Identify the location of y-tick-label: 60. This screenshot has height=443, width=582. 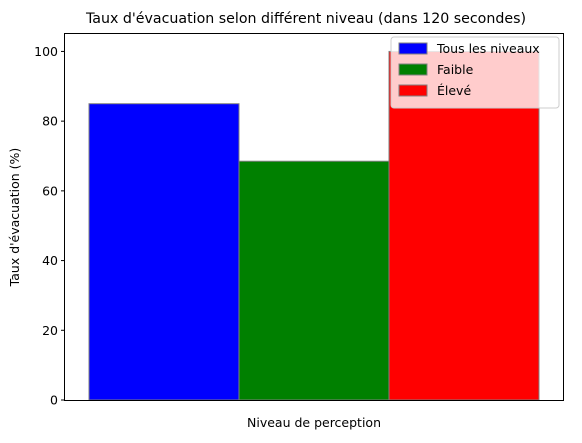
(50, 190).